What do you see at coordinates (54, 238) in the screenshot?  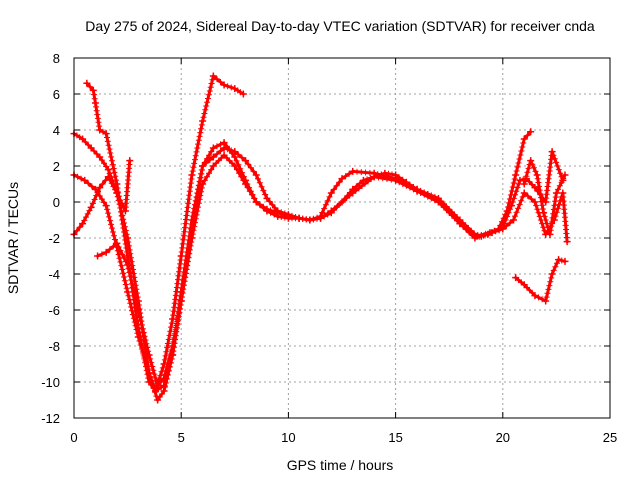 I see `y-tick-label: -2` at bounding box center [54, 238].